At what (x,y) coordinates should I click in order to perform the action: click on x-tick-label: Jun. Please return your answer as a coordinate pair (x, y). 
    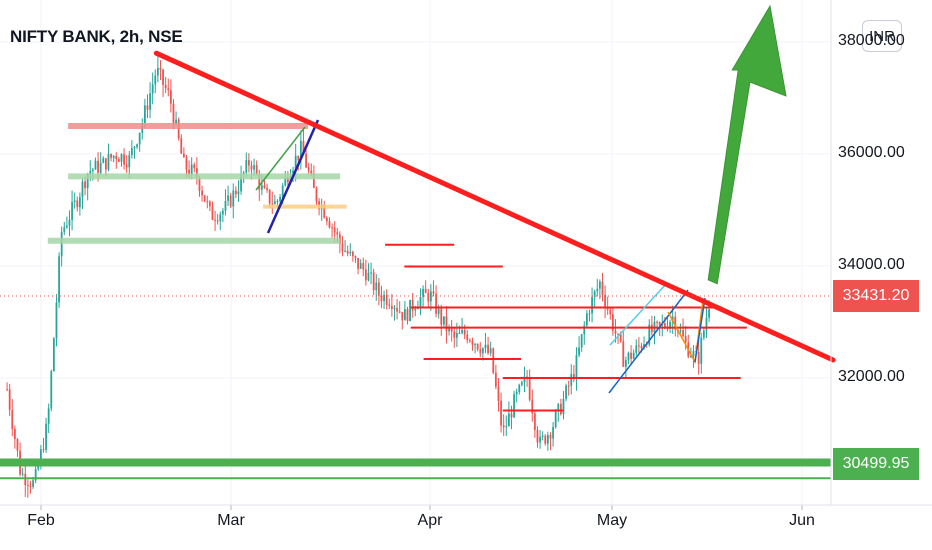
    Looking at the image, I should click on (802, 520).